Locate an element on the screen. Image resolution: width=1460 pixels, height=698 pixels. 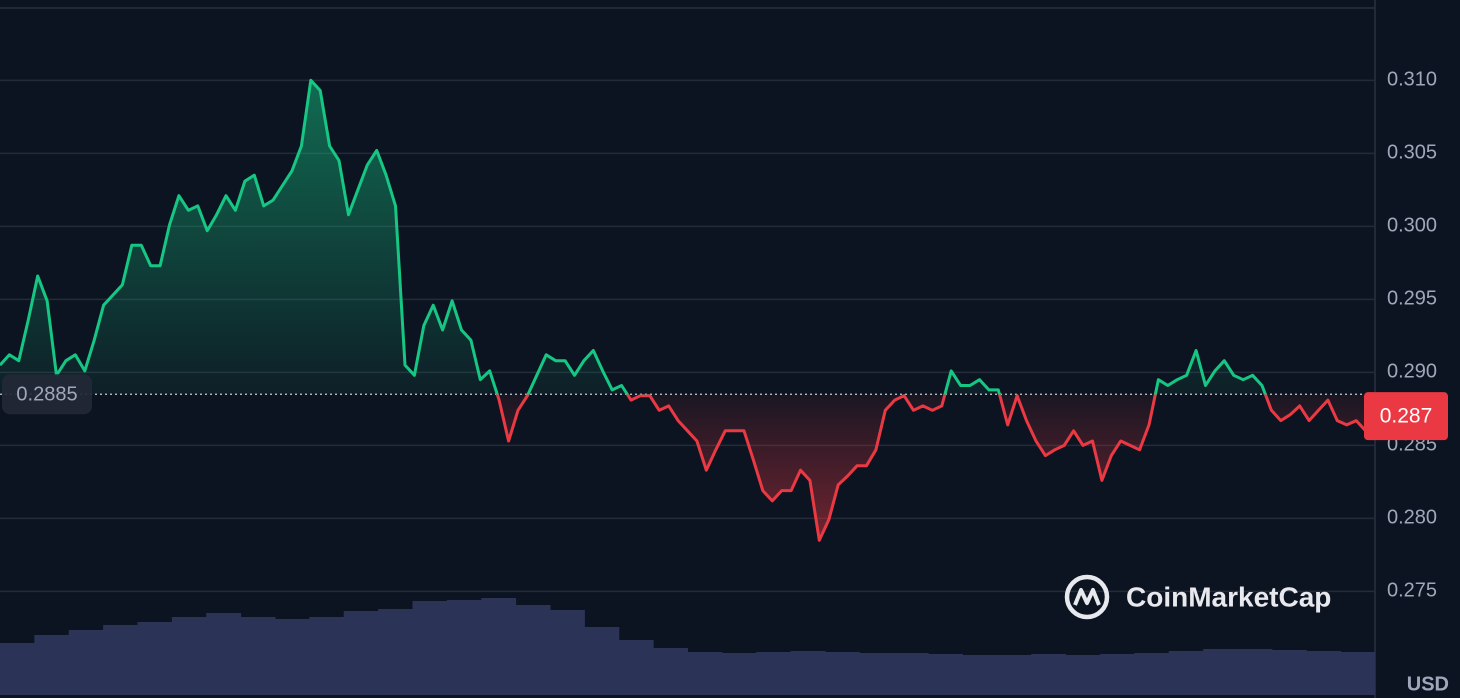
logo-ring is located at coordinates (1087, 597).